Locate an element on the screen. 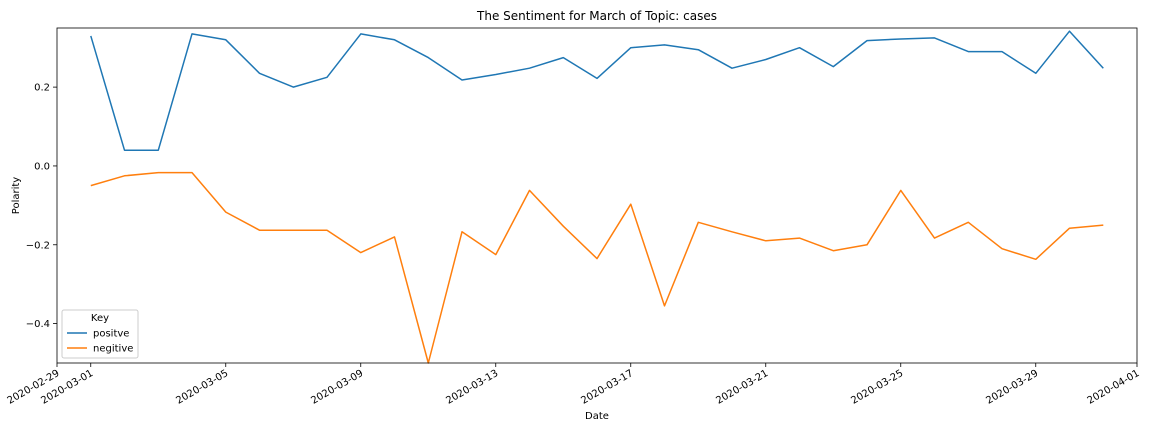  x-tick-label: 2020-03-05 is located at coordinates (202, 387).